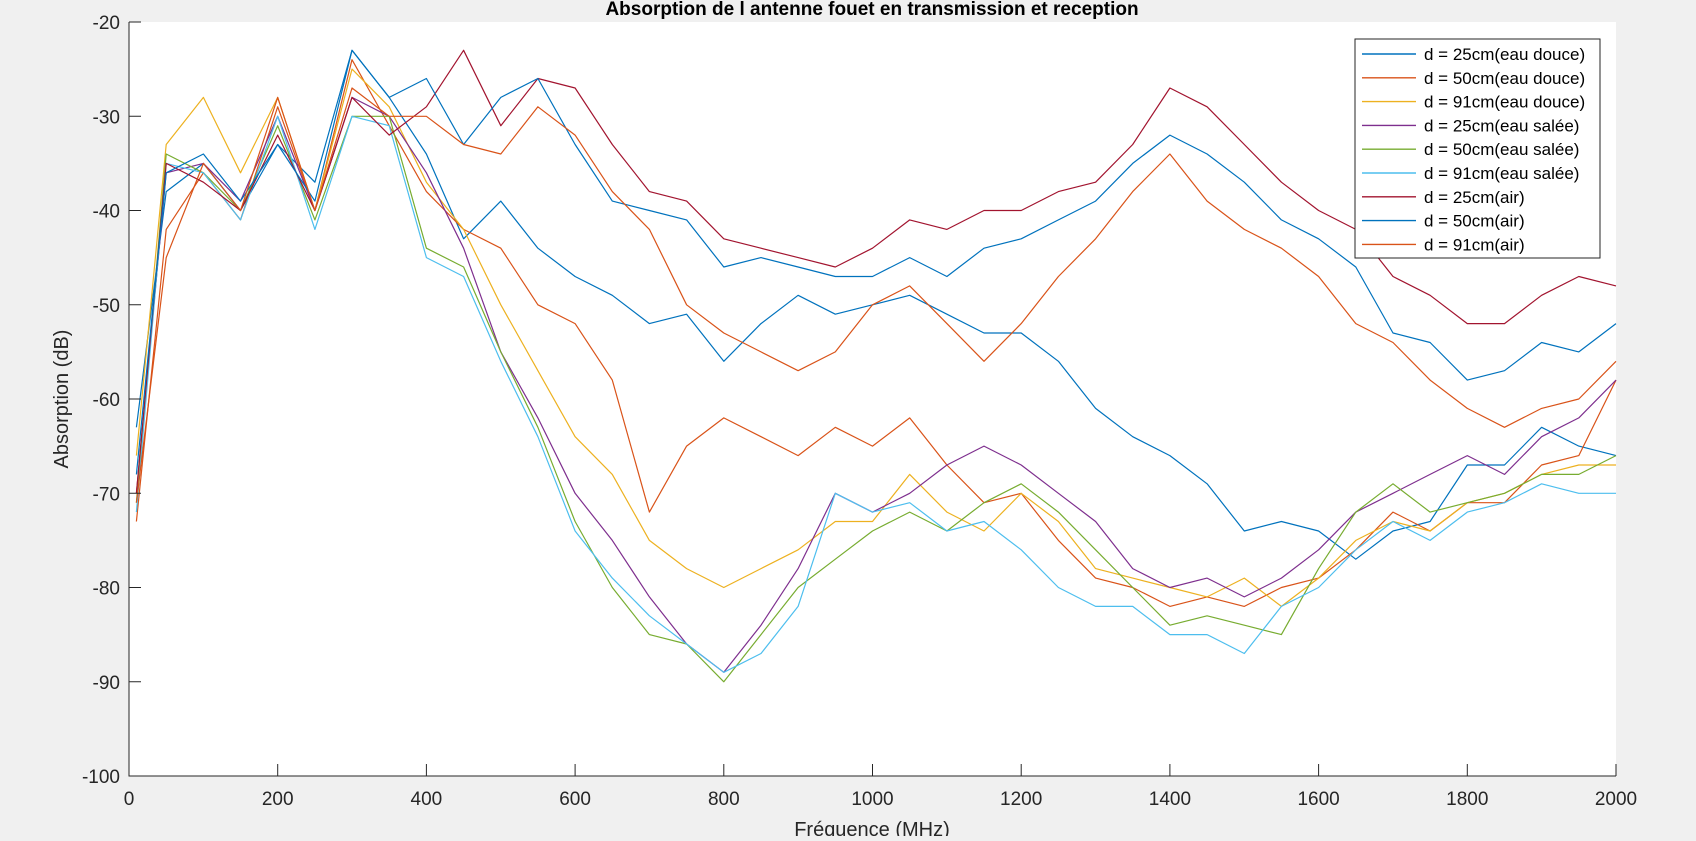 The height and width of the screenshot is (841, 1696). I want to click on y-axis-label: Absorption (dB), so click(62, 399).